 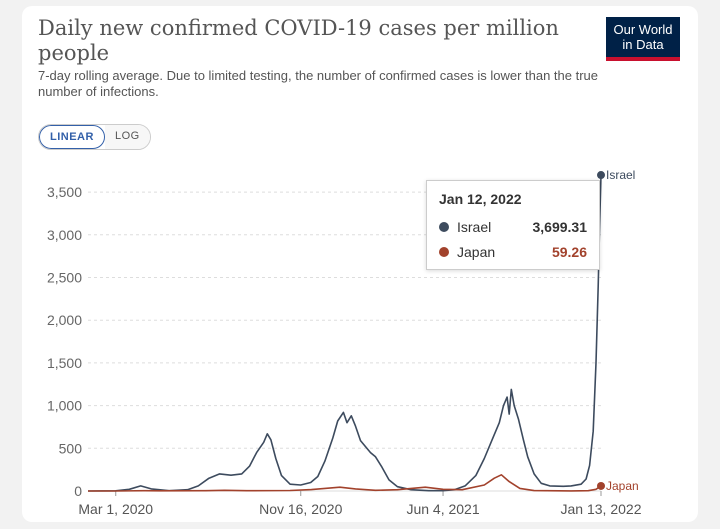 I want to click on y-tick-label: 3,500, so click(x=64, y=192).